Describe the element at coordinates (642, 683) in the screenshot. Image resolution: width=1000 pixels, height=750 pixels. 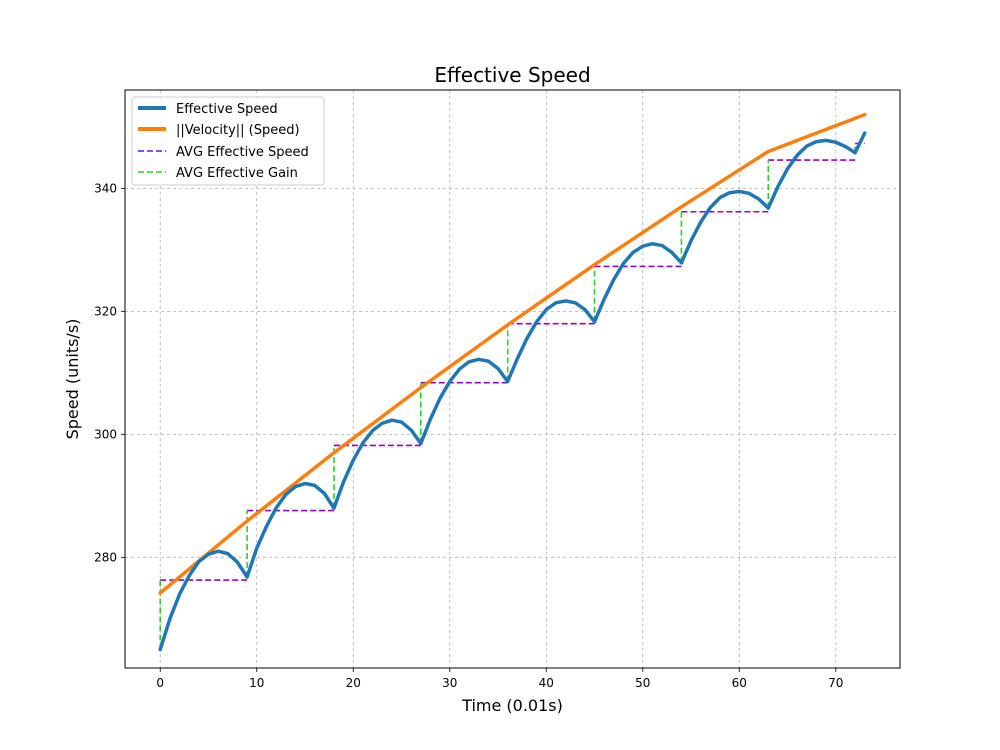
I see `x-tick-label: 50` at that location.